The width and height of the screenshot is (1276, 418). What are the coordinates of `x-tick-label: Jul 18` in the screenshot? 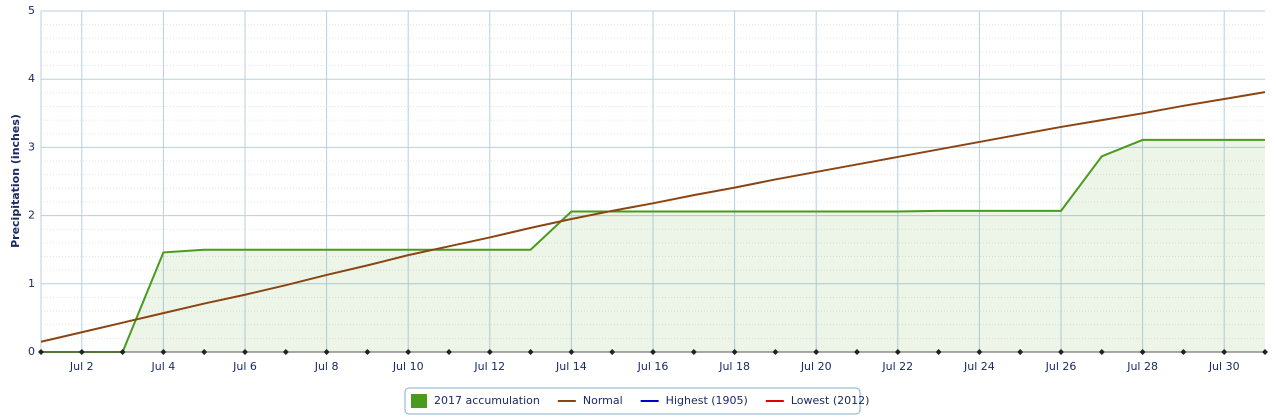 It's located at (734, 366).